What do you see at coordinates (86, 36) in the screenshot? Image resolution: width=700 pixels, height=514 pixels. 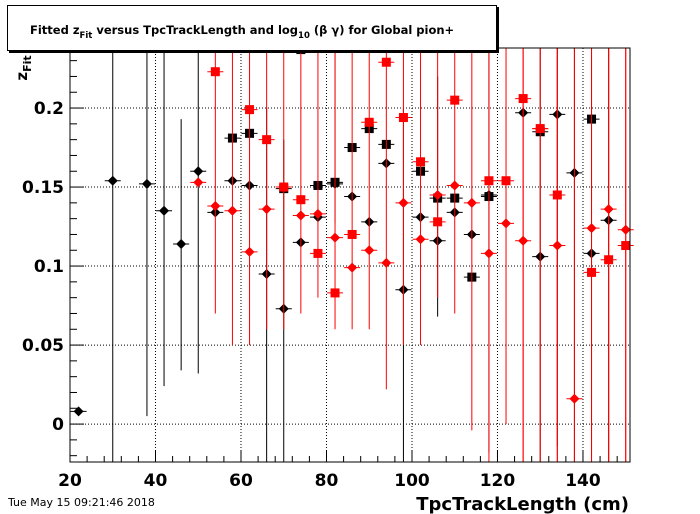 I see `title-sub: Fit` at bounding box center [86, 36].